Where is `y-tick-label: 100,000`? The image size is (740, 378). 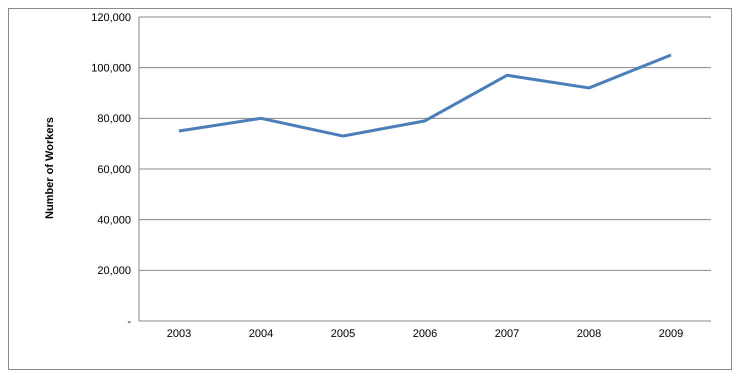 y-tick-label: 100,000 is located at coordinates (111, 68).